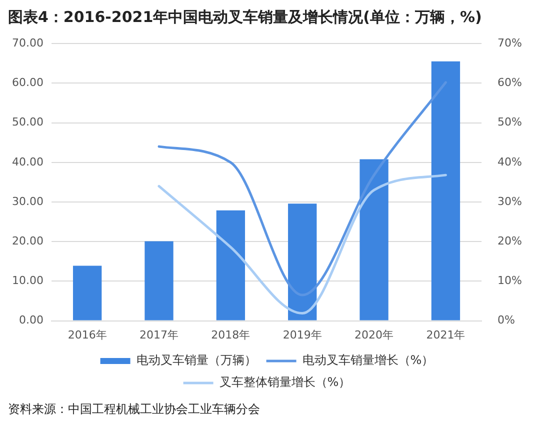 This screenshot has width=534, height=448. Describe the element at coordinates (28, 241) in the screenshot. I see `y-tick-label: 20.00` at that location.